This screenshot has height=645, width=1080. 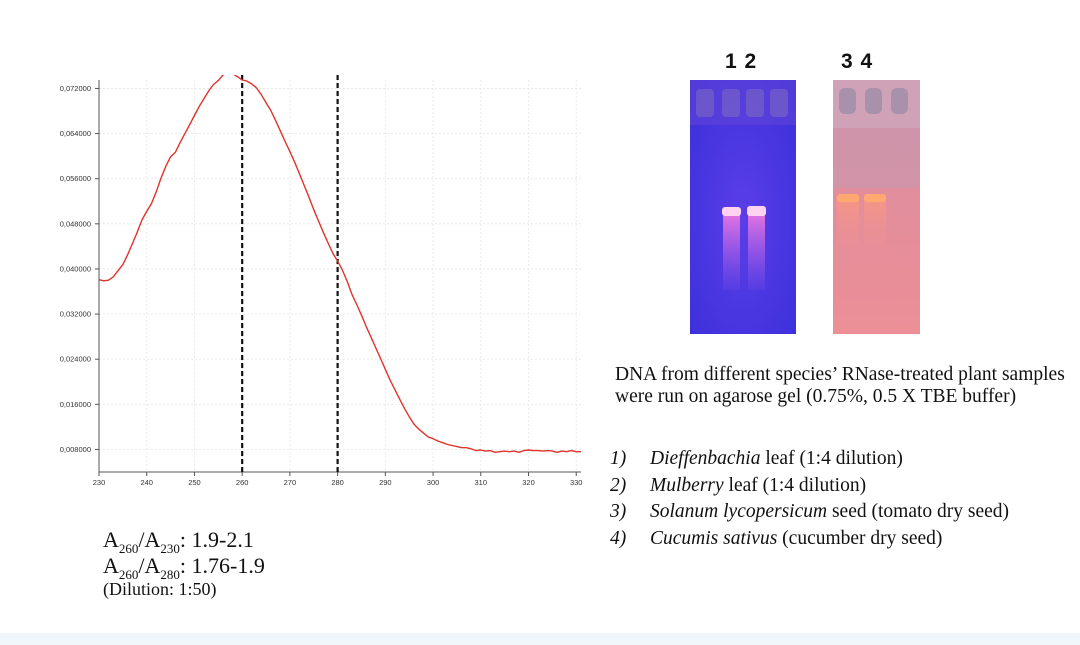 I want to click on list-item: 2) Mulberry leaf (1:4 dilution), so click(x=845, y=486).